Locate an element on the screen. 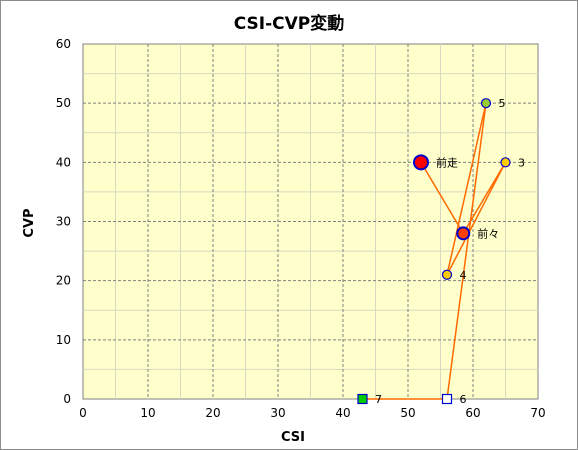  x-tick-label: 60 is located at coordinates (472, 413).